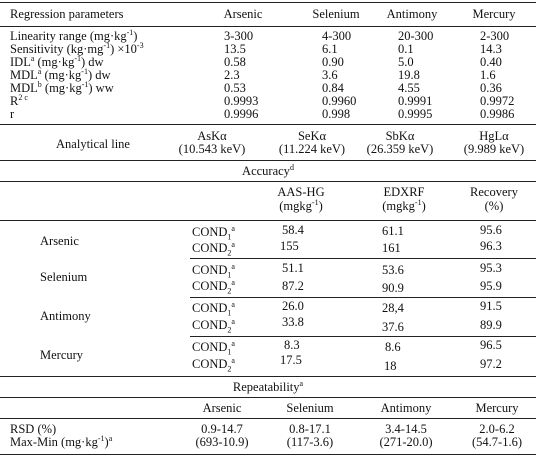  Describe the element at coordinates (497, 442) in the screenshot. I see `maxmin-value: (54.7-1.6)` at that location.